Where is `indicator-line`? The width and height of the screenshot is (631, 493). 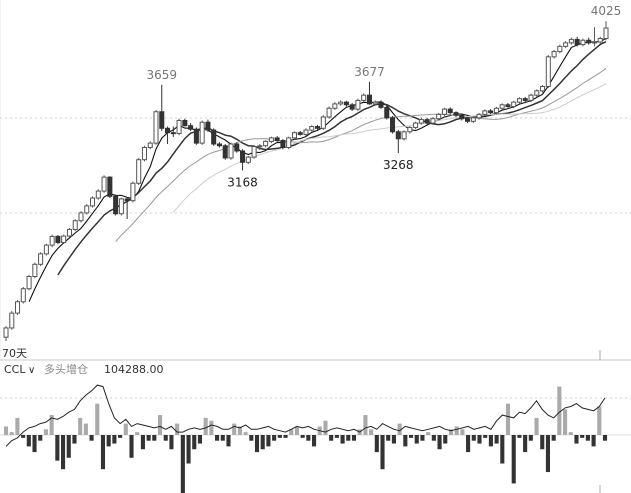 indicator-line is located at coordinates (305, 415).